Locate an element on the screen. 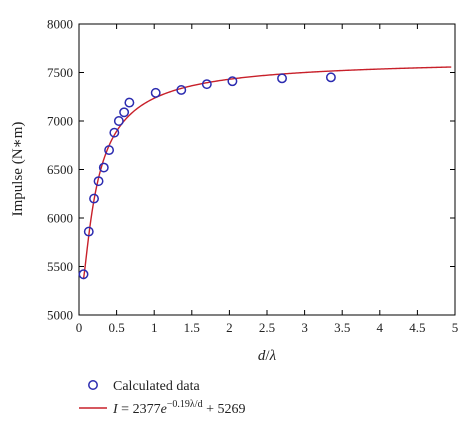 The height and width of the screenshot is (433, 474). y-axis-title: Impulse (N∗m) is located at coordinates (18, 169).